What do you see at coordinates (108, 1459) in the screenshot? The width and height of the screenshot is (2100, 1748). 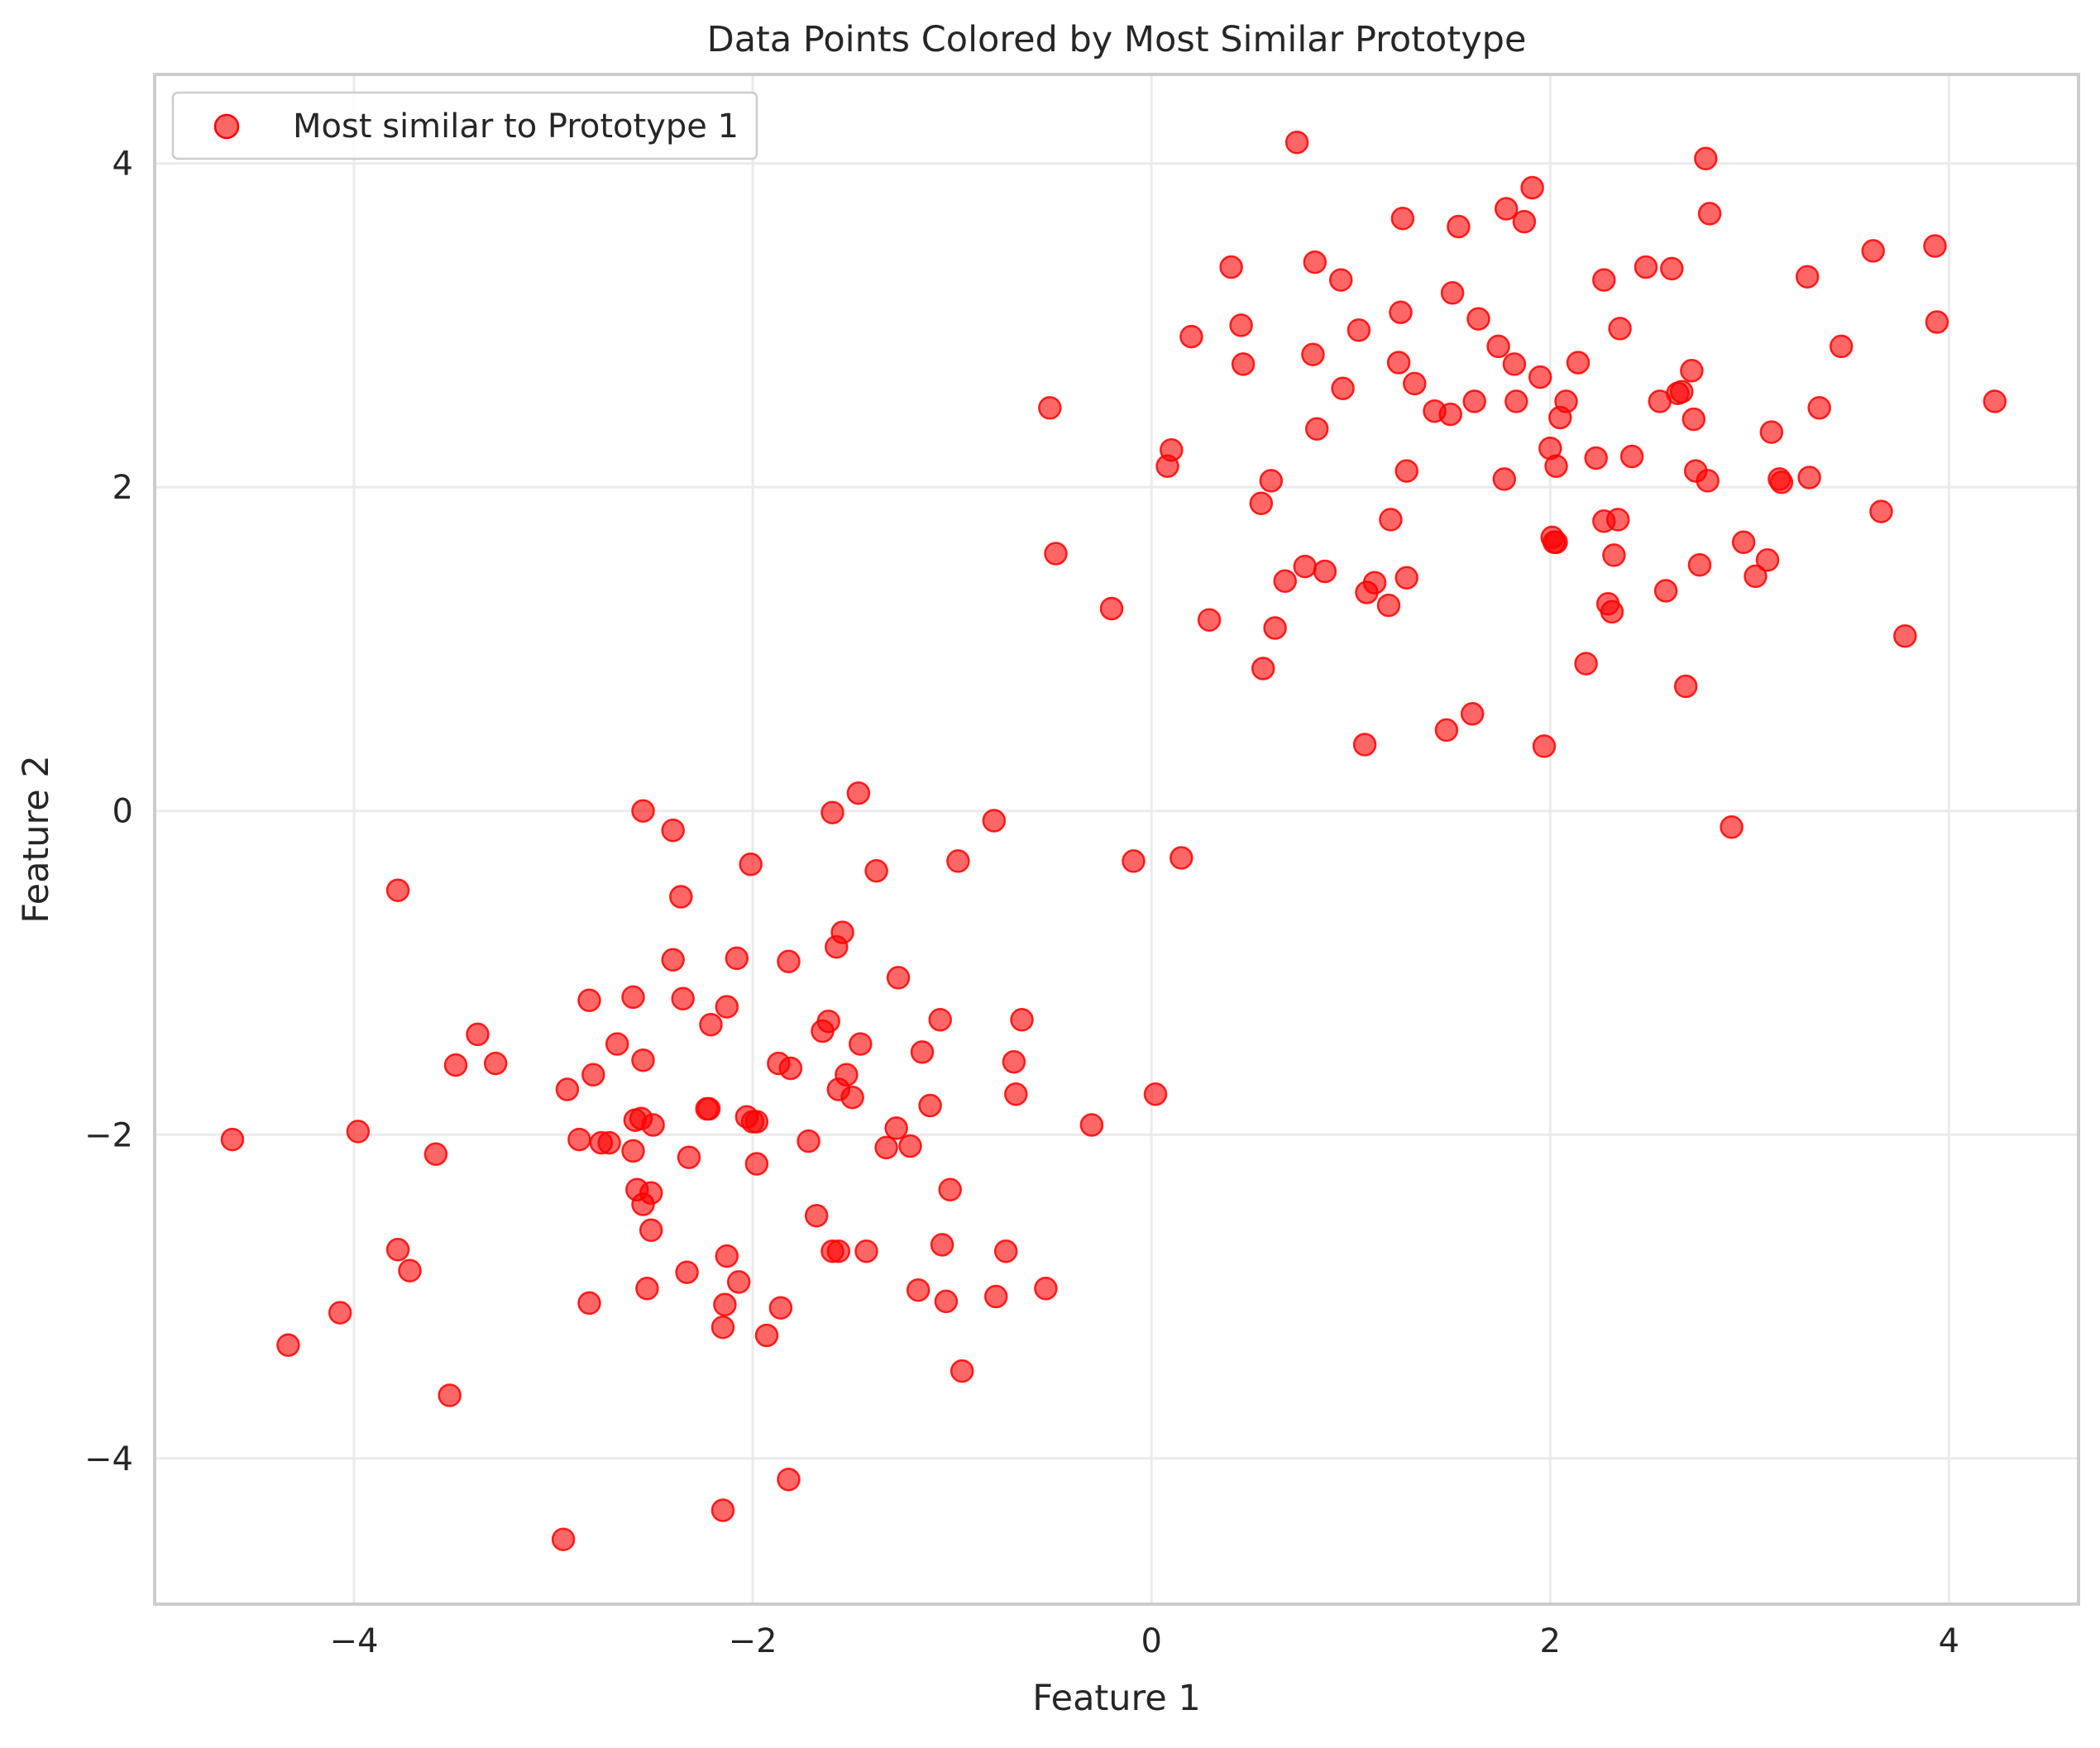 I see `y-tick-label: −4` at bounding box center [108, 1459].